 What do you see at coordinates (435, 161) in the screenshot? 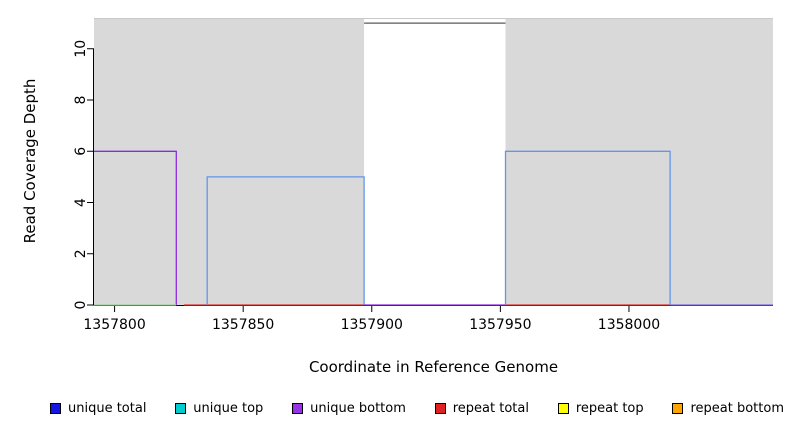
I see `uncovered-window` at bounding box center [435, 161].